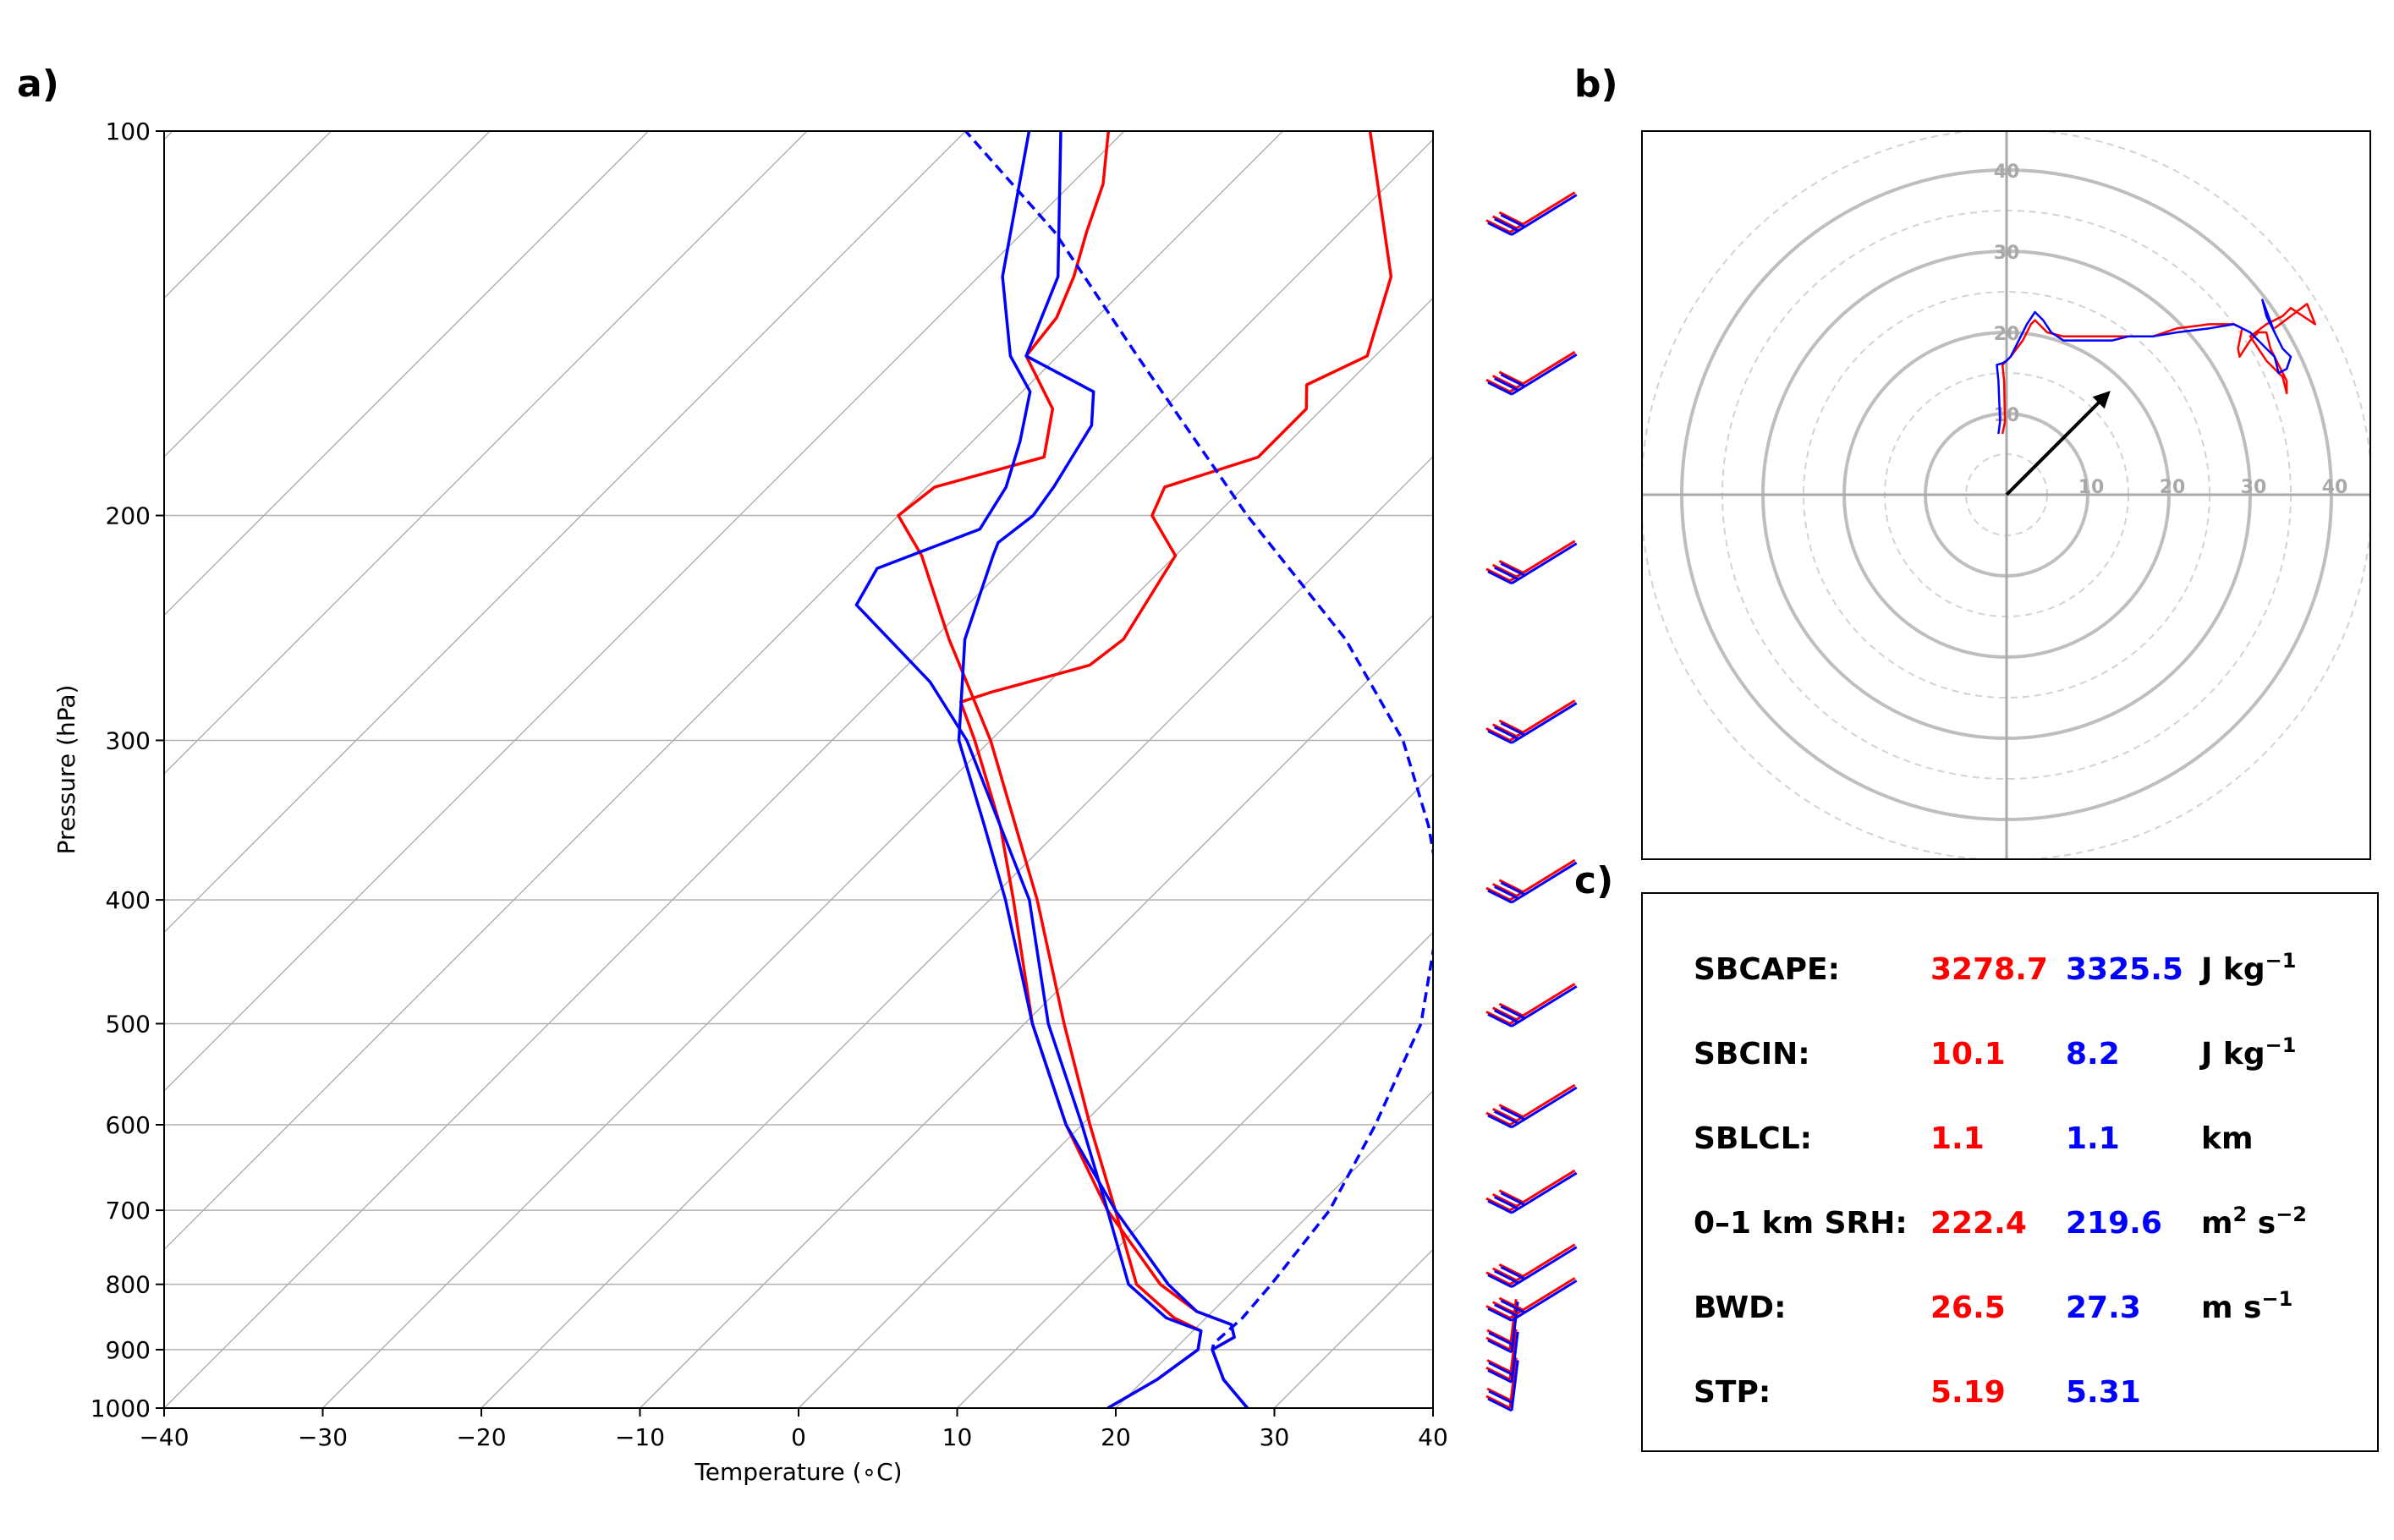 The width and height of the screenshot is (2394, 1540). Describe the element at coordinates (129, 1125) in the screenshot. I see `y-tick-label: 600` at that location.